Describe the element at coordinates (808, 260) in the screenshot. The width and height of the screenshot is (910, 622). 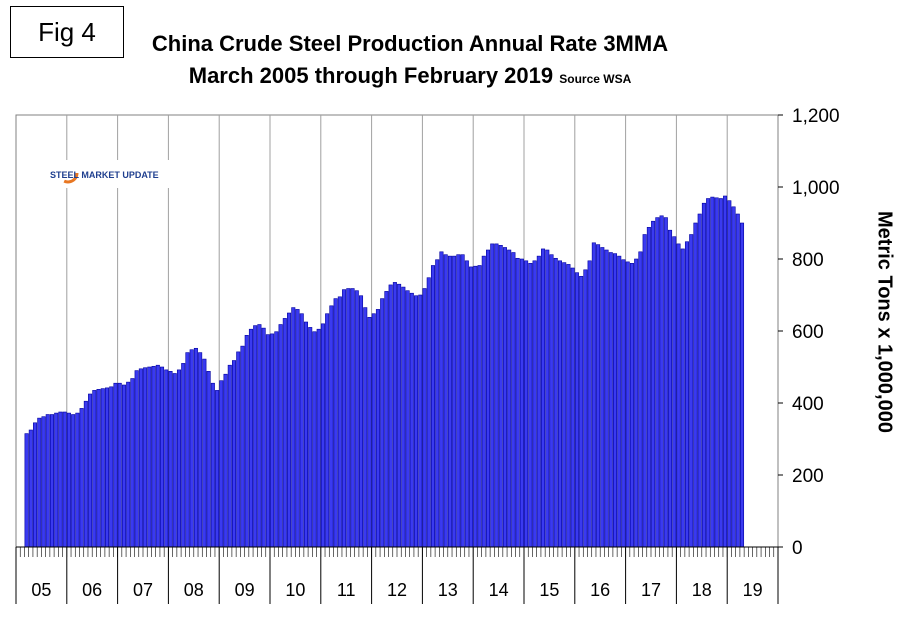
I see `y-tick-label: 800` at that location.